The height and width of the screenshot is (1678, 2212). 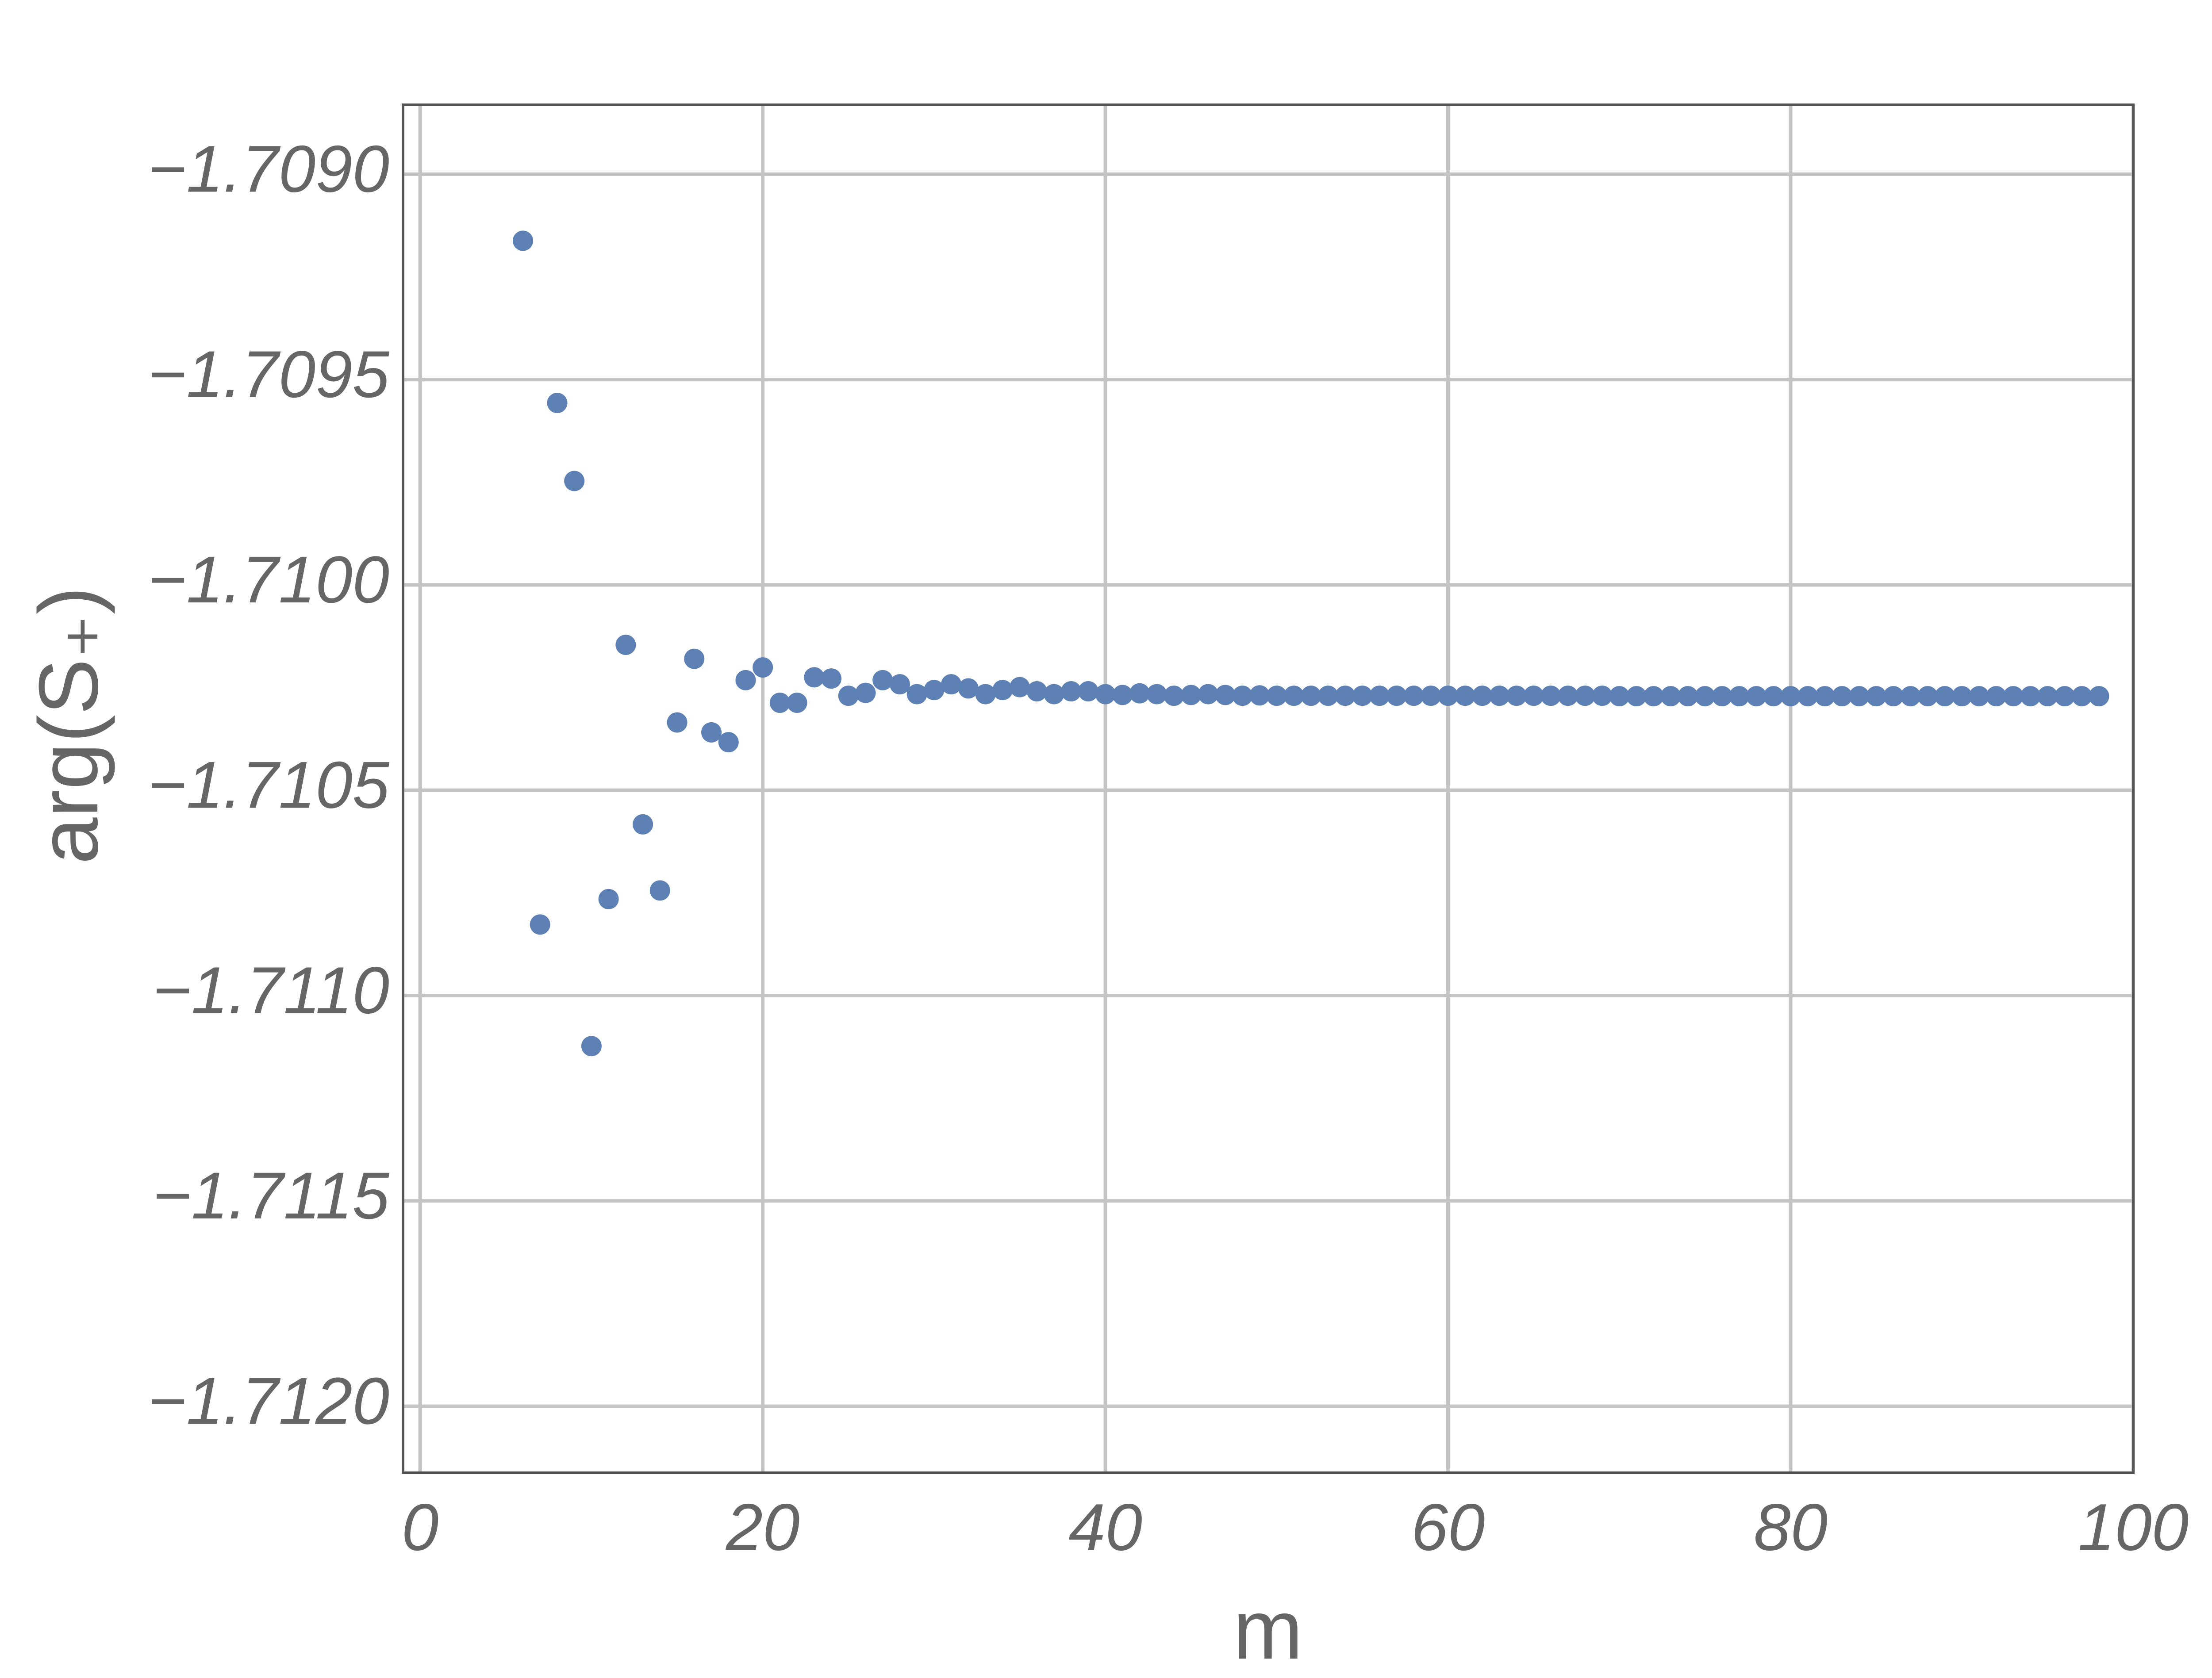 I want to click on x-tick-label: 100, so click(x=2134, y=1527).